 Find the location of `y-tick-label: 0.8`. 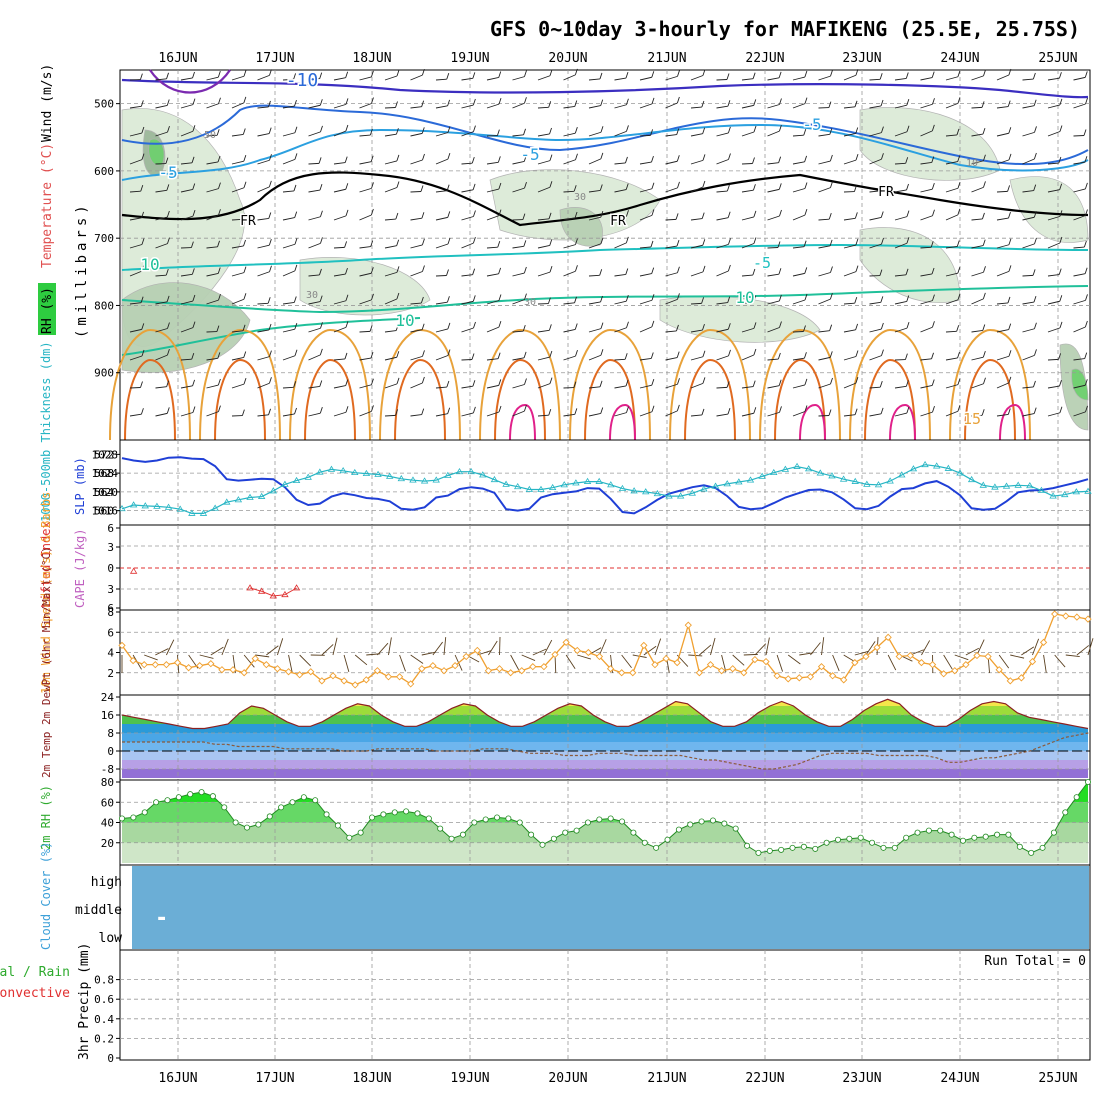

y-tick-label: 0.8 is located at coordinates (104, 980).